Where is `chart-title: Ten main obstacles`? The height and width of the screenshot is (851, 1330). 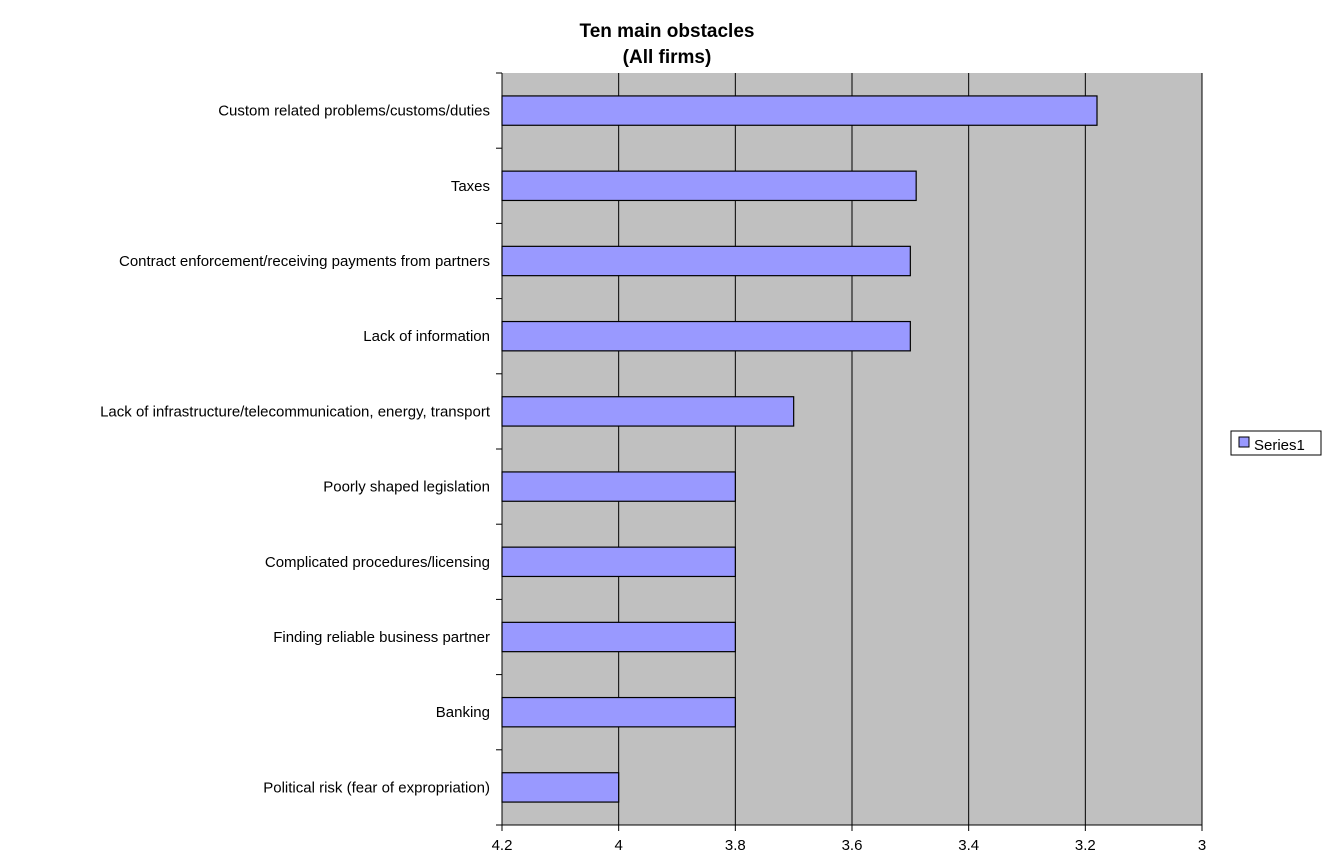 chart-title: Ten main obstacles is located at coordinates (667, 31).